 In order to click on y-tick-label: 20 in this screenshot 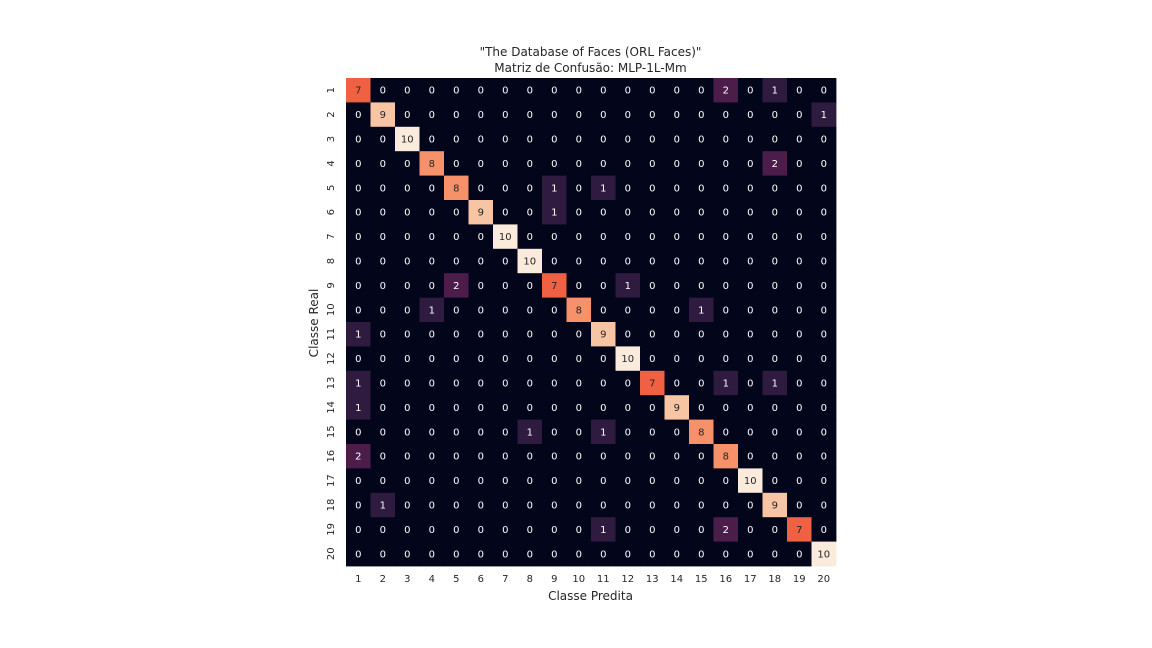, I will do `click(331, 553)`.